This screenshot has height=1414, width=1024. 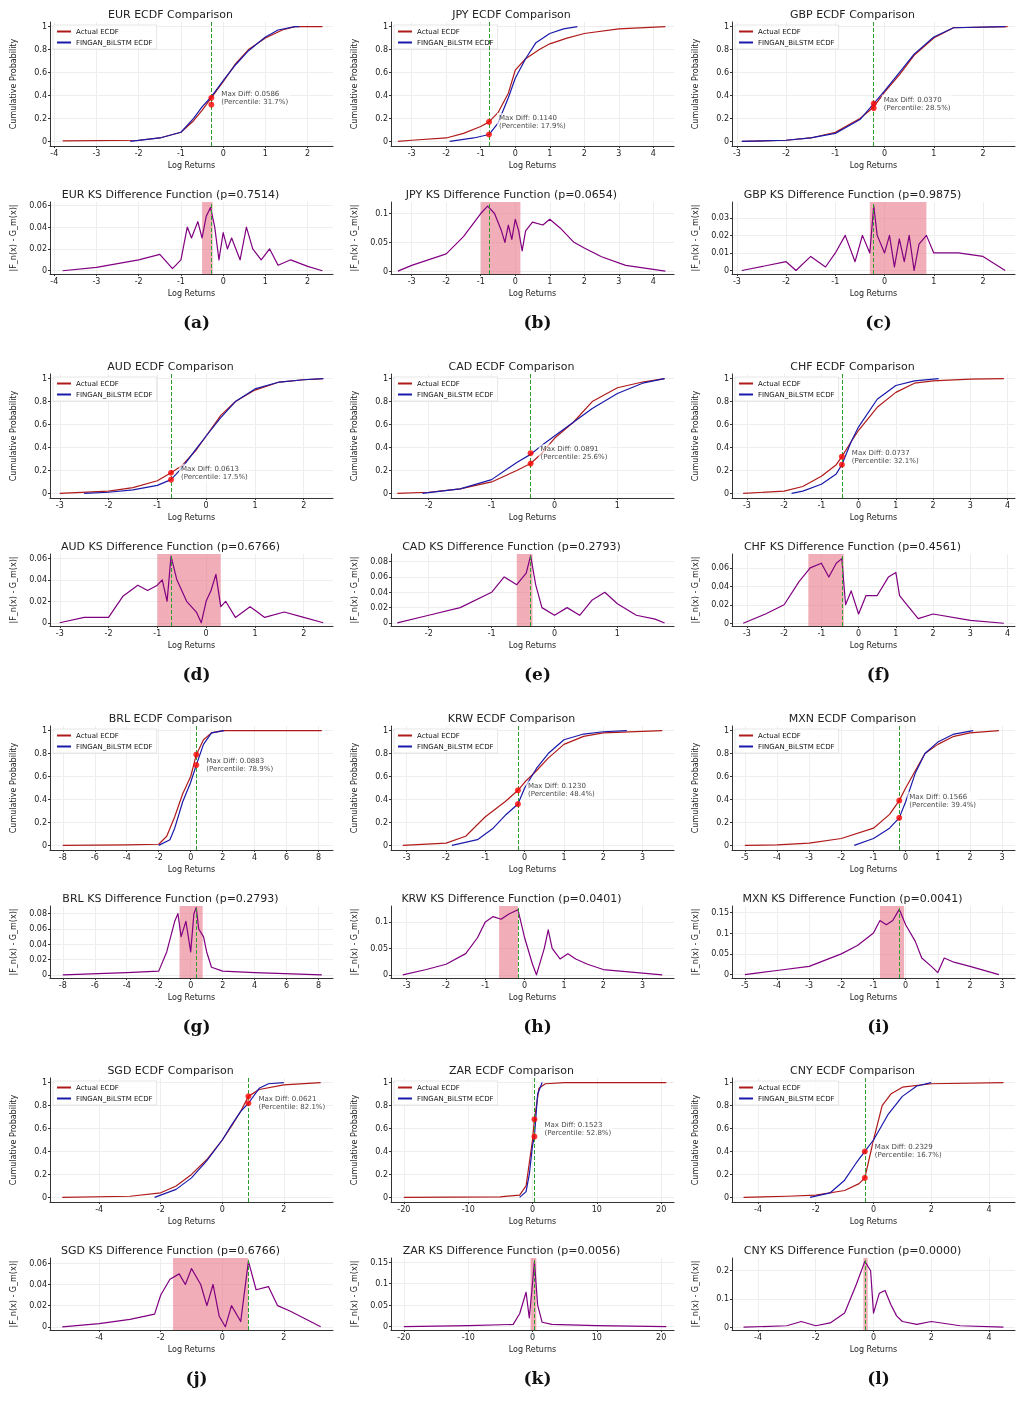 I want to click on text: (c), so click(x=878, y=321).